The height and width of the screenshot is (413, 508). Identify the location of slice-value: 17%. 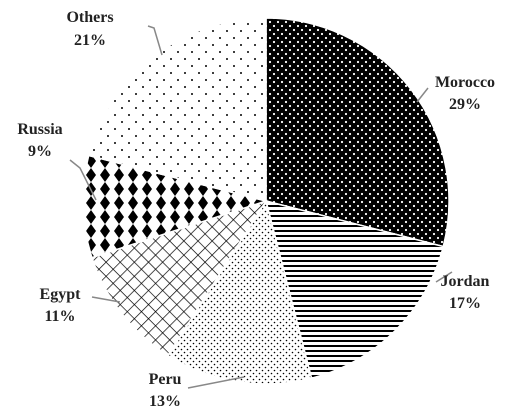
(465, 303).